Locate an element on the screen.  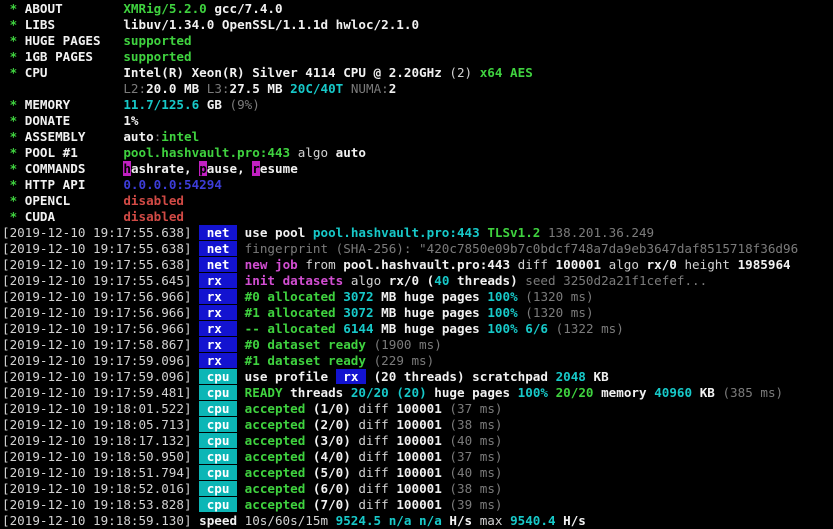
text-segment: POOL #1 is located at coordinates (51, 152).